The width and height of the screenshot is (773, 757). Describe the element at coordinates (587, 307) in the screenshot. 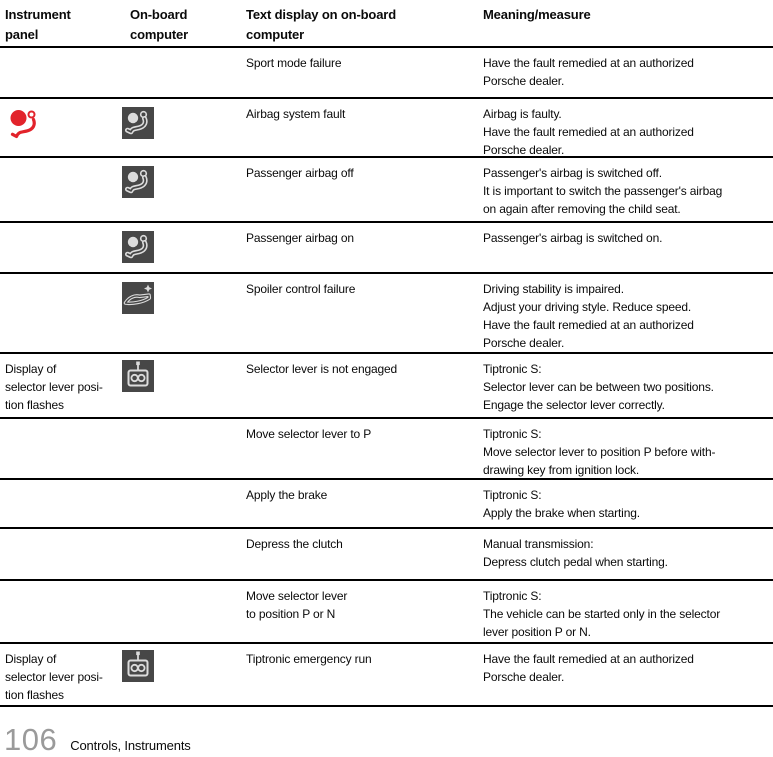

I see `meaning-line: Adjust your driving style. Reduce speed.` at that location.